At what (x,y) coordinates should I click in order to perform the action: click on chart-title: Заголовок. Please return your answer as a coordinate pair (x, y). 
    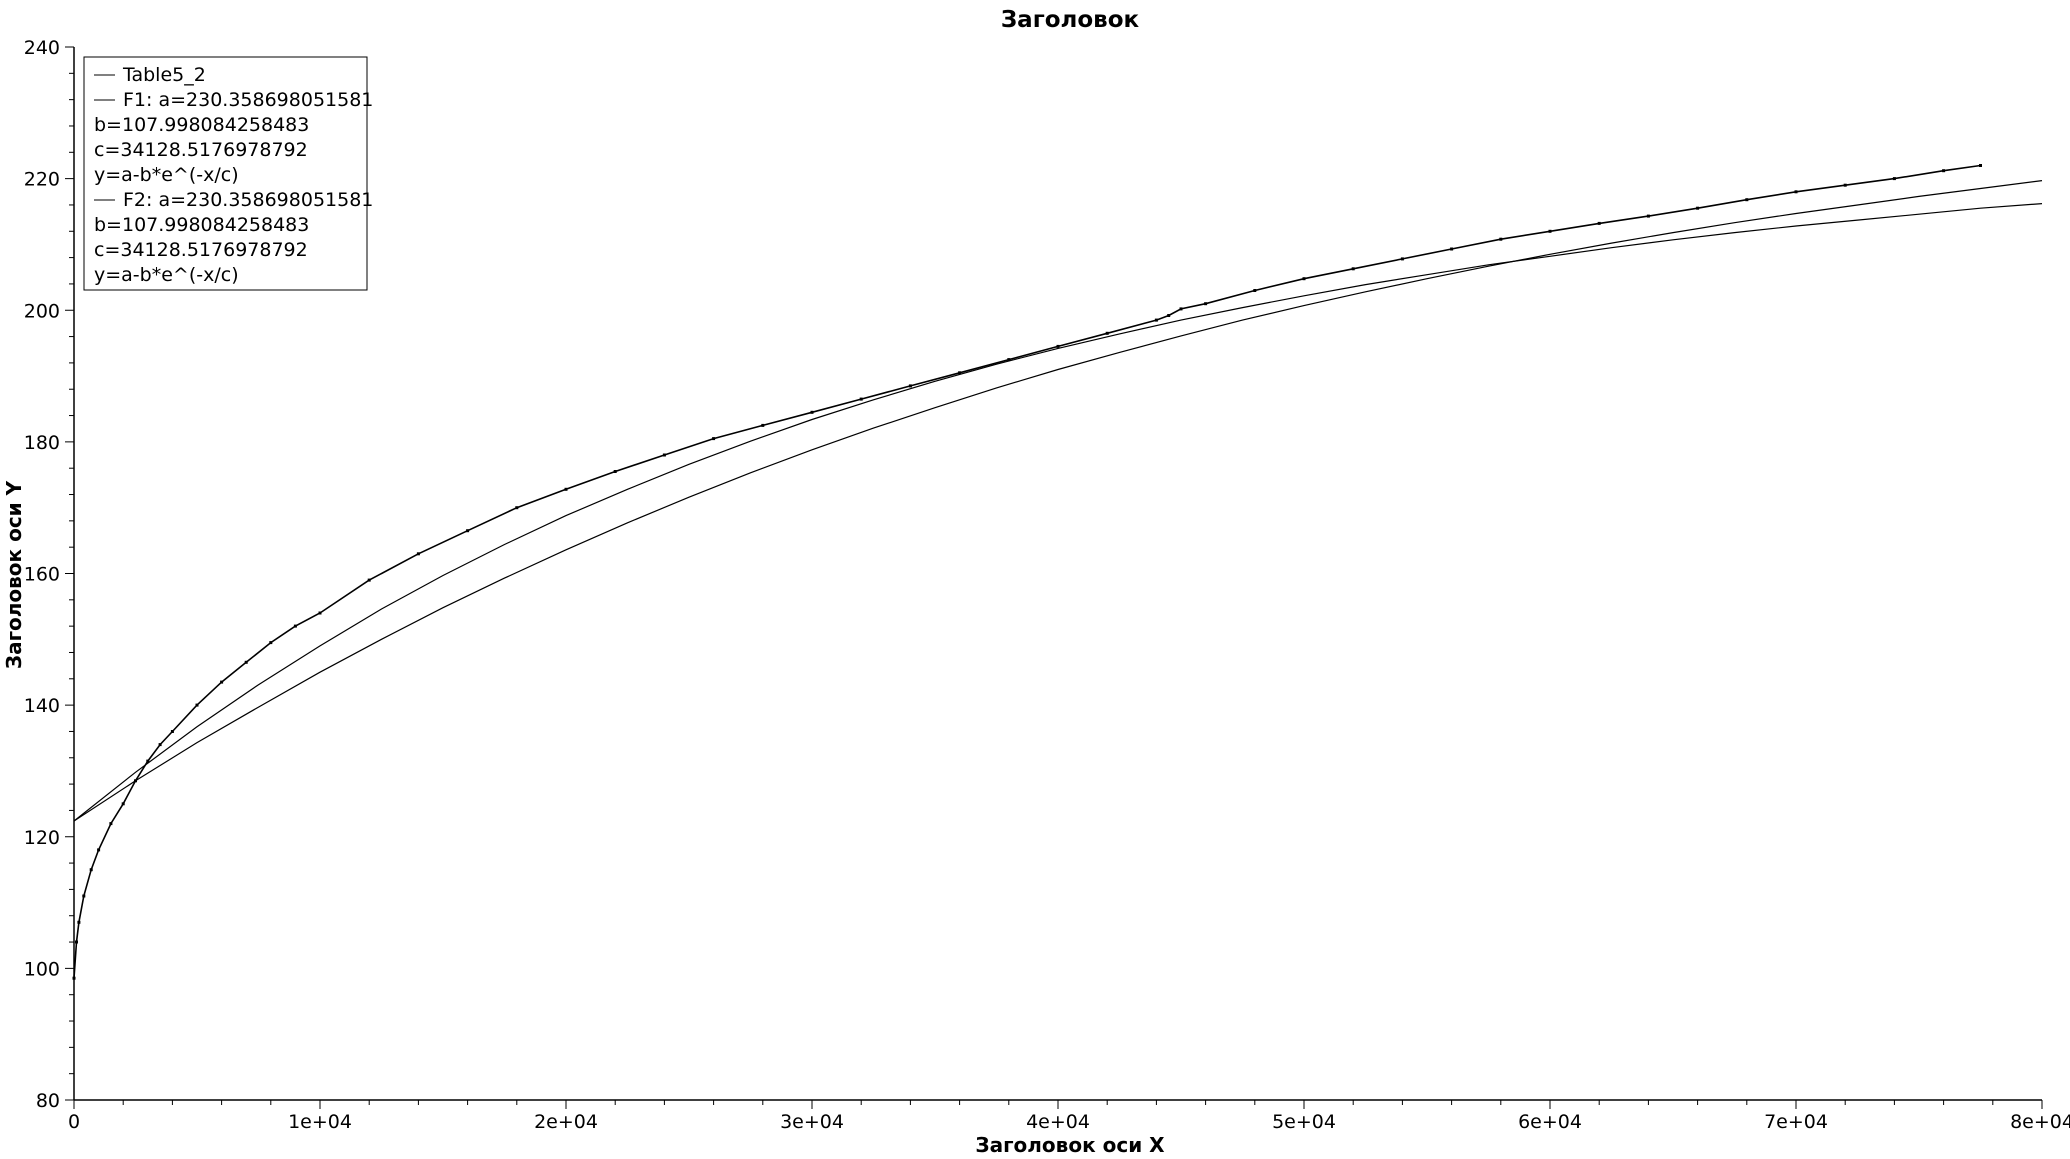
    Looking at the image, I should click on (1070, 20).